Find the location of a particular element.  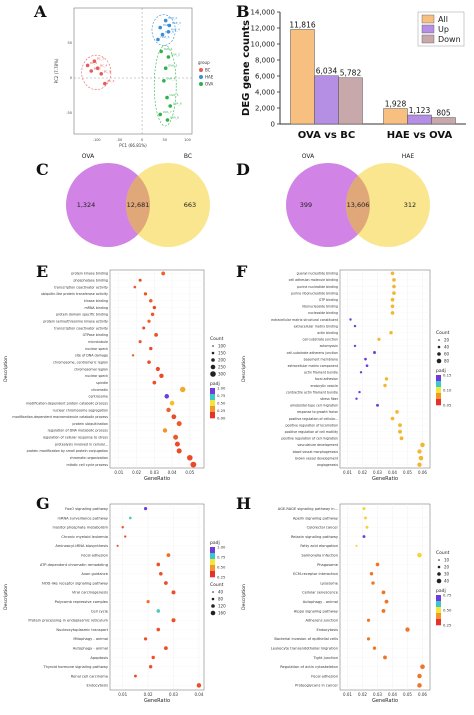

legend-padj-label: 0.75 is located at coordinates (221, 557).